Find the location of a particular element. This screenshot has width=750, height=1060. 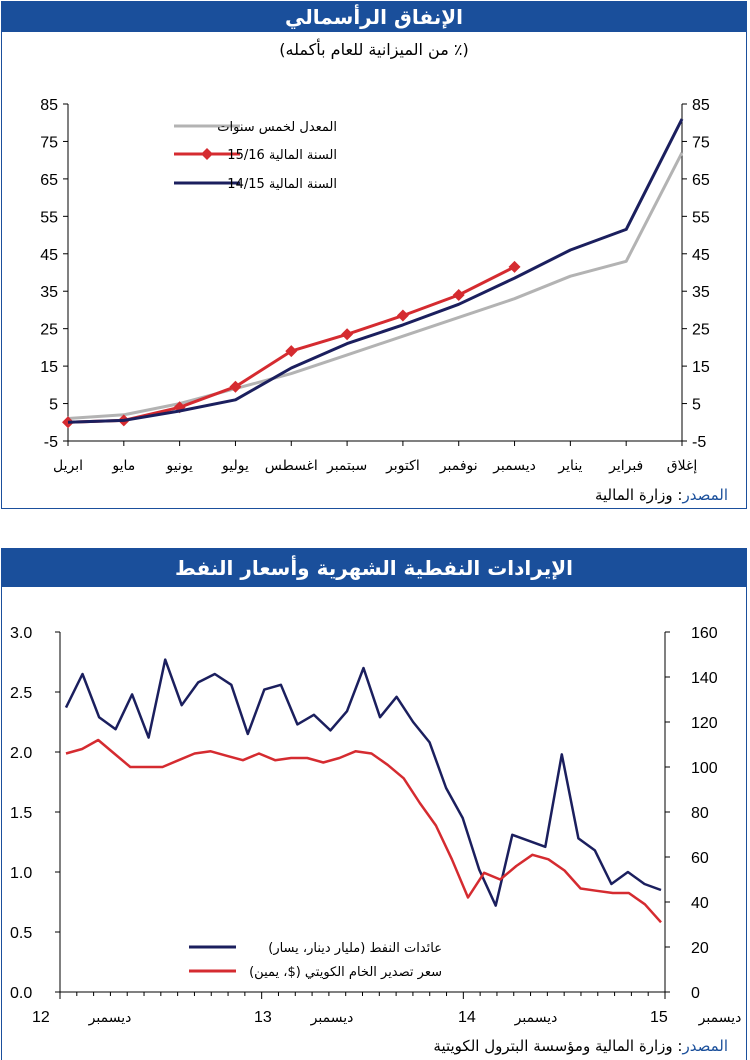

x-tick-year: 13 is located at coordinates (263, 1017).